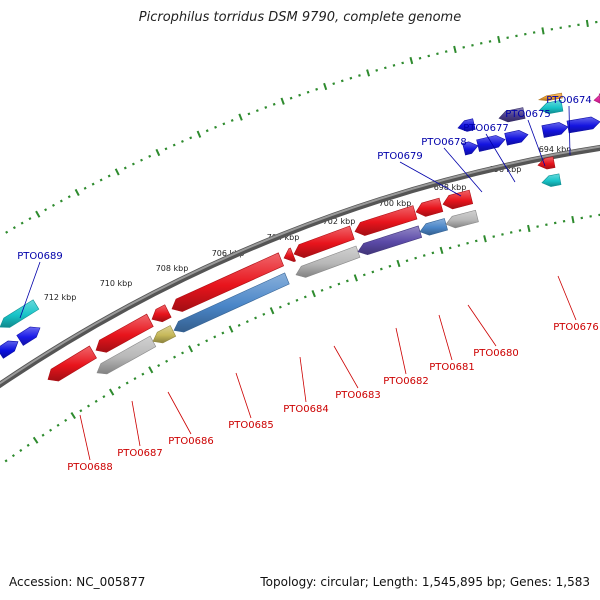 The height and width of the screenshot is (600, 600). Describe the element at coordinates (339, 221) in the screenshot. I see `ruler-label: 702 kbp` at that location.